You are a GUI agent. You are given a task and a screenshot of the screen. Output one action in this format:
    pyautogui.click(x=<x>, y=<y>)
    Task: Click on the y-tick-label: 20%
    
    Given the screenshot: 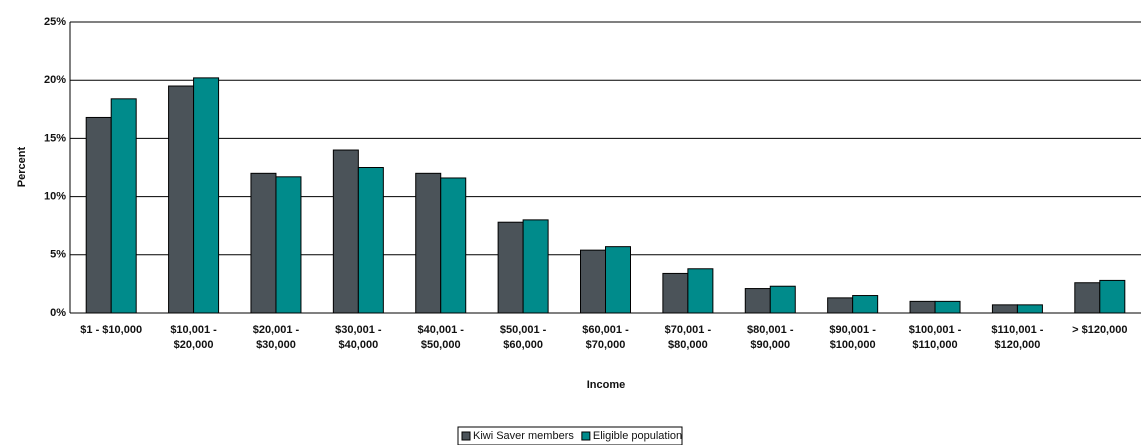 What is the action you would take?
    pyautogui.click(x=55, y=80)
    